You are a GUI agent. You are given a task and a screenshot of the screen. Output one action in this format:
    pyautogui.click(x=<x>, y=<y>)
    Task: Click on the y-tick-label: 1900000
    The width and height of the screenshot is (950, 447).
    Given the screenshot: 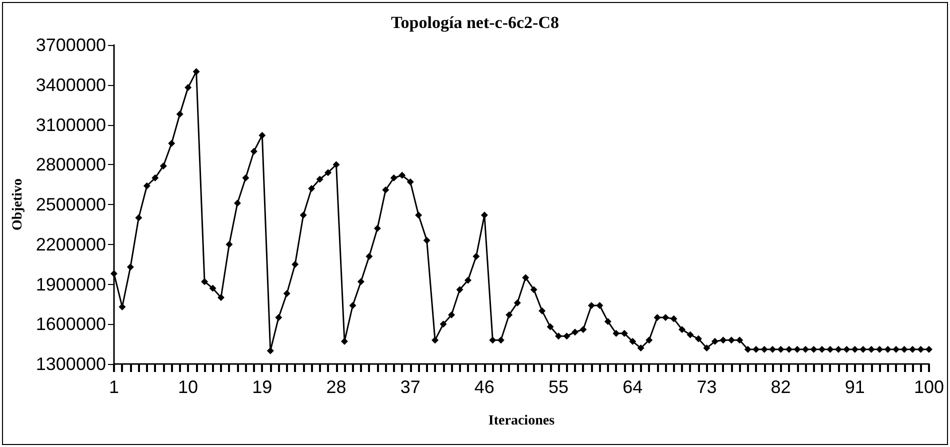 What is the action you would take?
    pyautogui.click(x=71, y=284)
    